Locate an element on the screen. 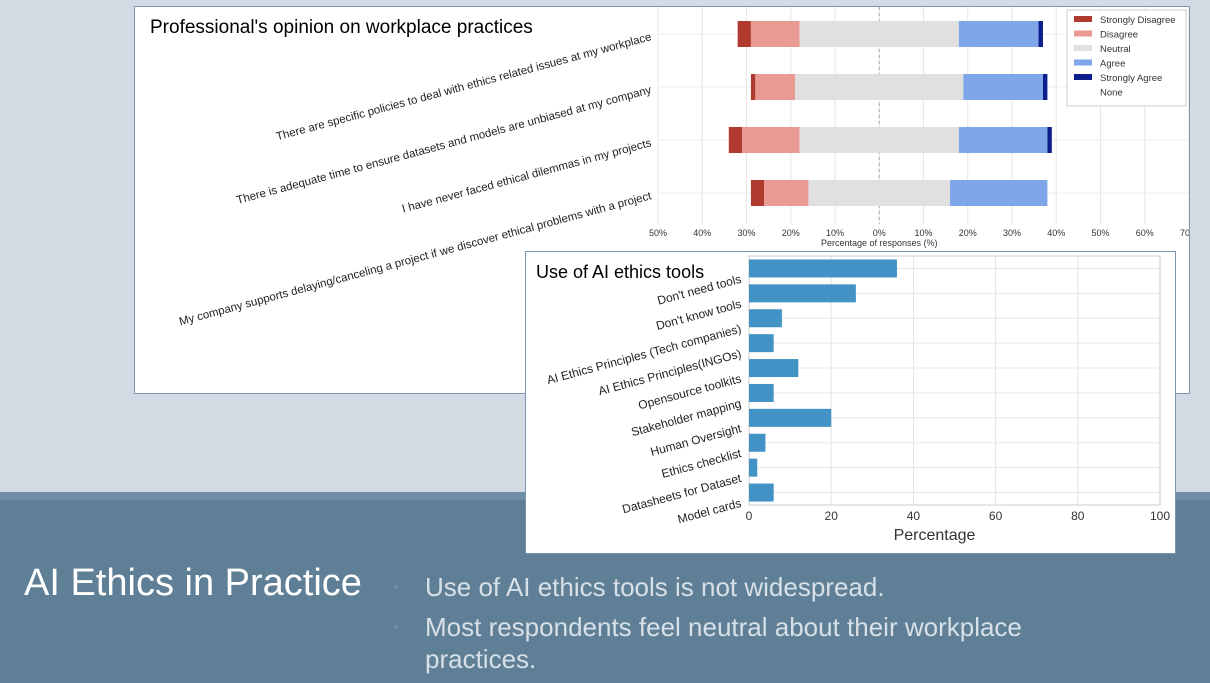  legend-label: Neutral is located at coordinates (1115, 49).